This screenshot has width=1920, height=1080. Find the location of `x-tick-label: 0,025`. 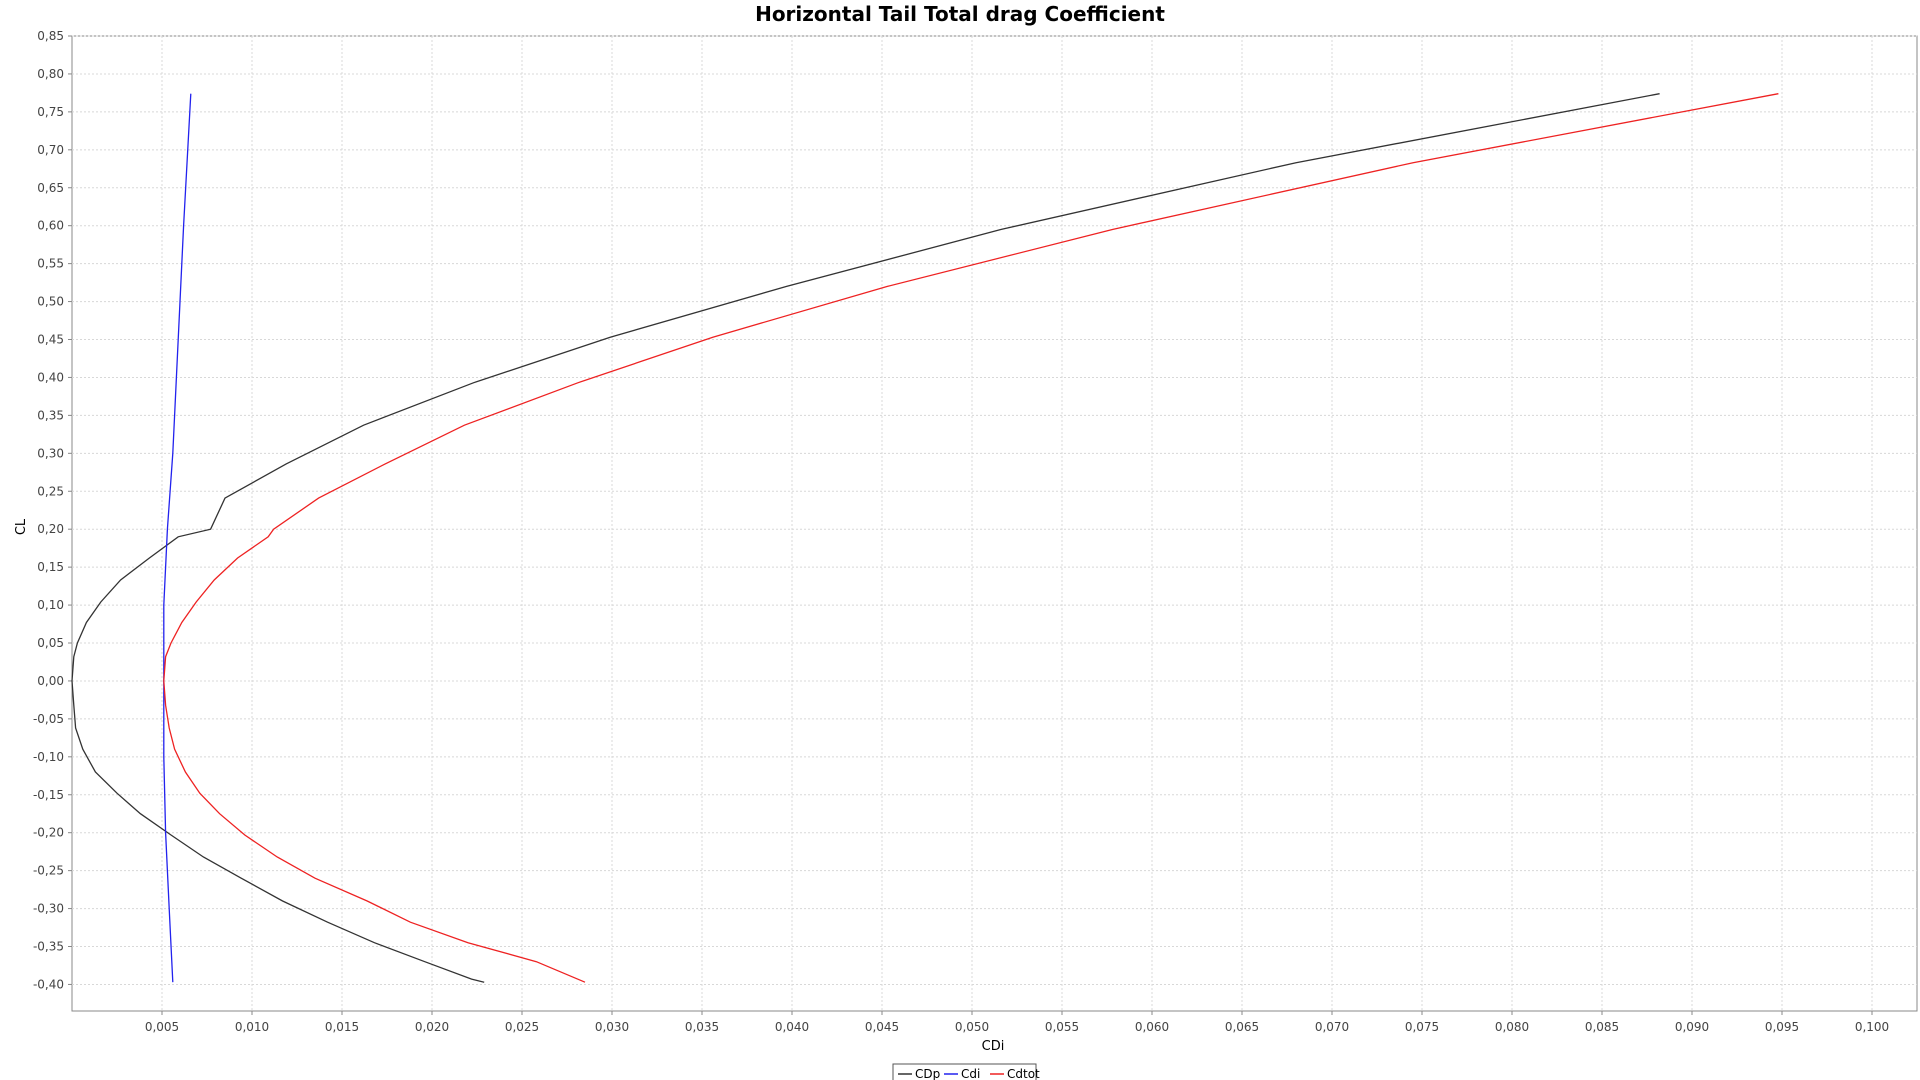

x-tick-label: 0,025 is located at coordinates (522, 1027).